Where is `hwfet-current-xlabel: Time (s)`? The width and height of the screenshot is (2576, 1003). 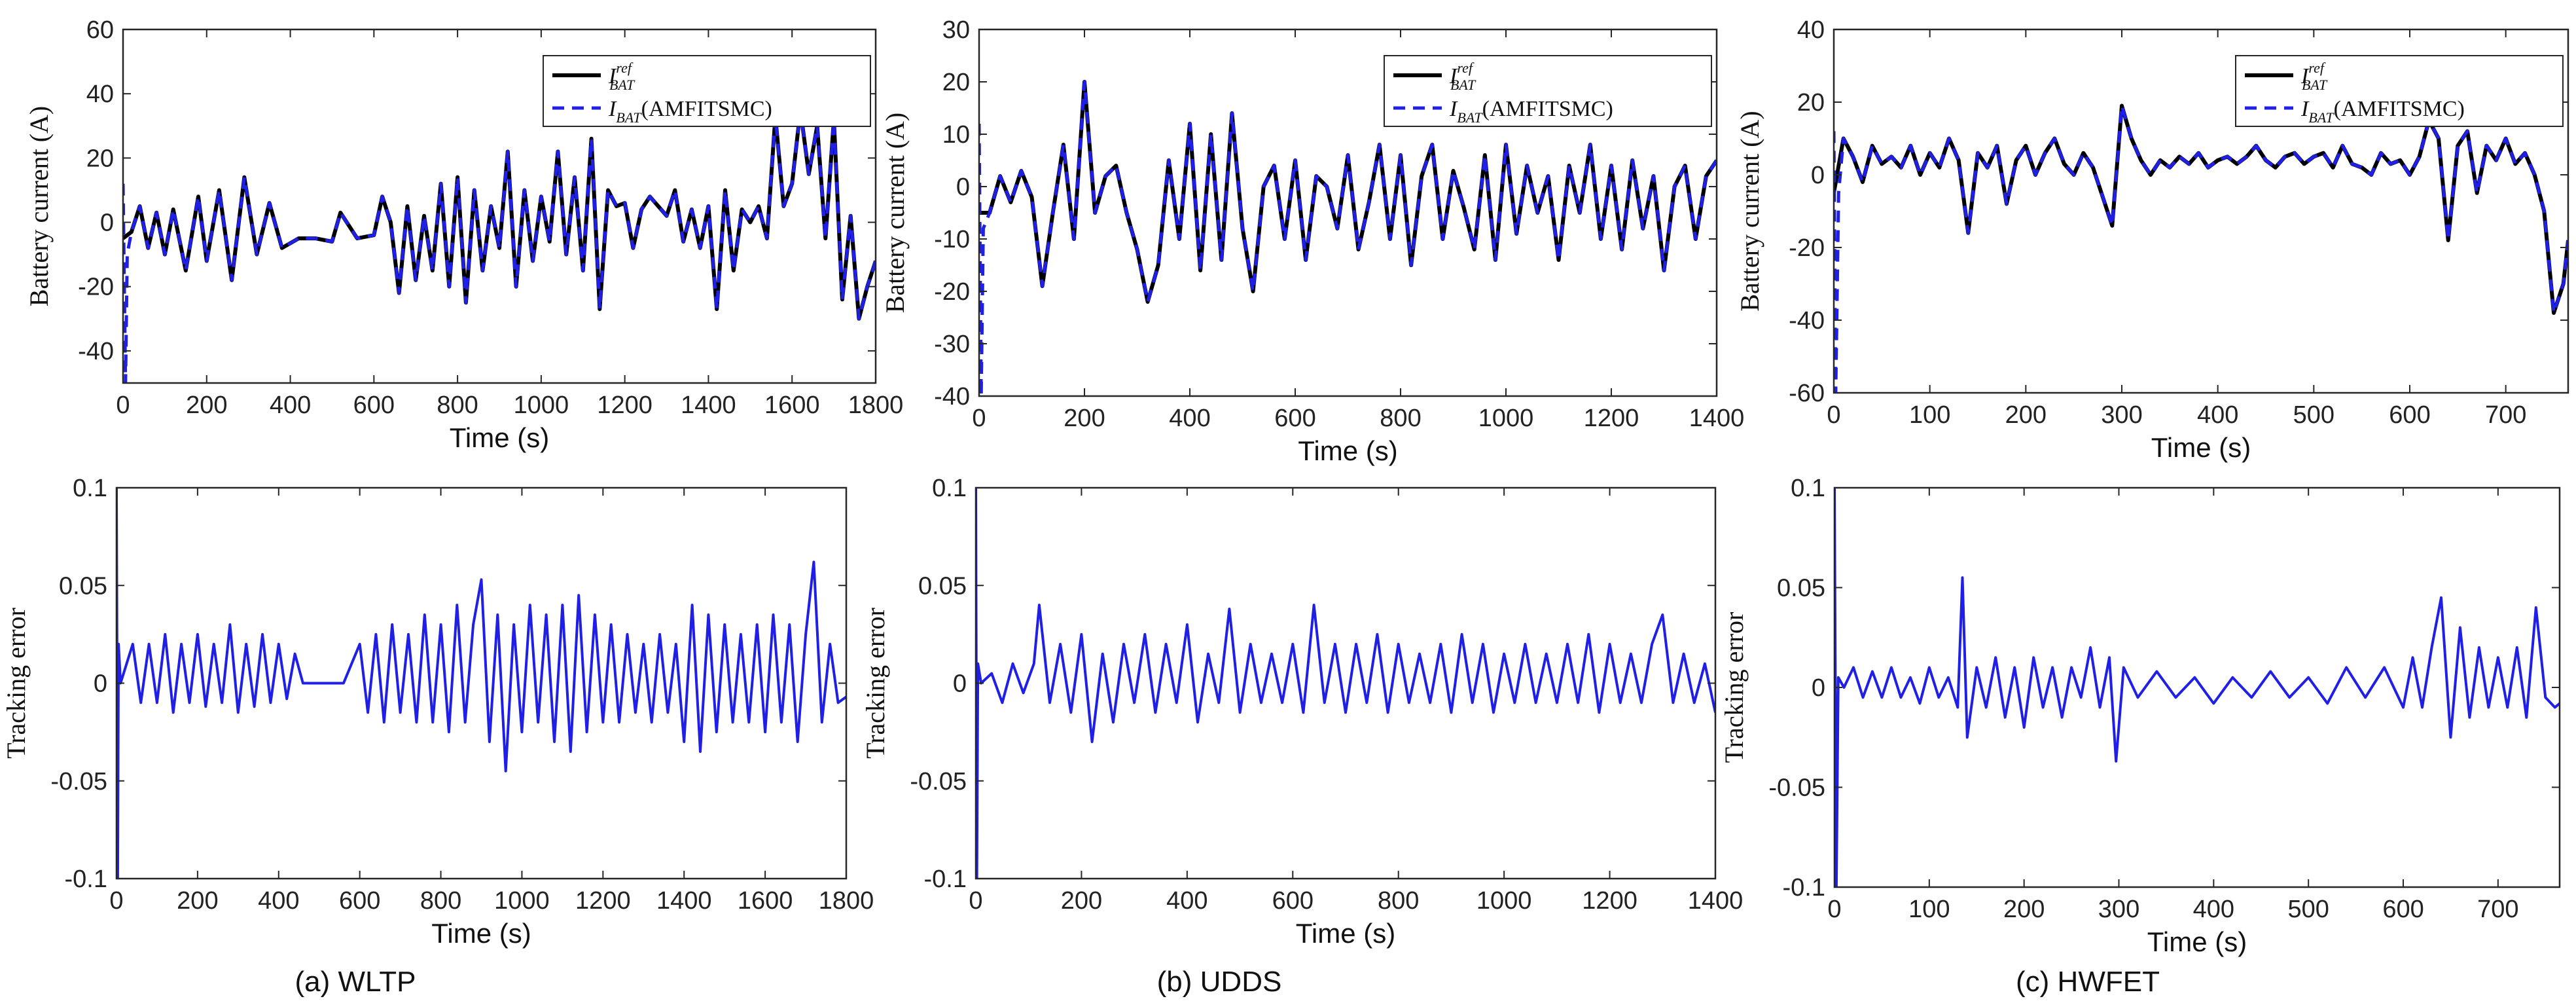
hwfet-current-xlabel: Time (s) is located at coordinates (2201, 447).